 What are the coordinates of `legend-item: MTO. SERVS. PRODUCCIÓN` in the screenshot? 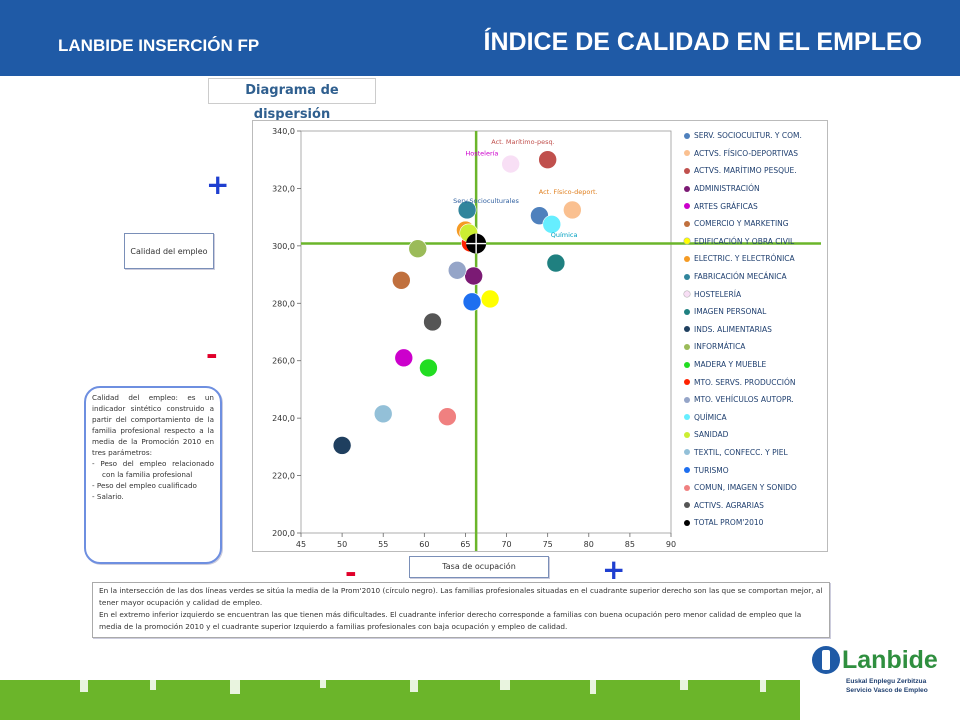 It's located at (759, 382).